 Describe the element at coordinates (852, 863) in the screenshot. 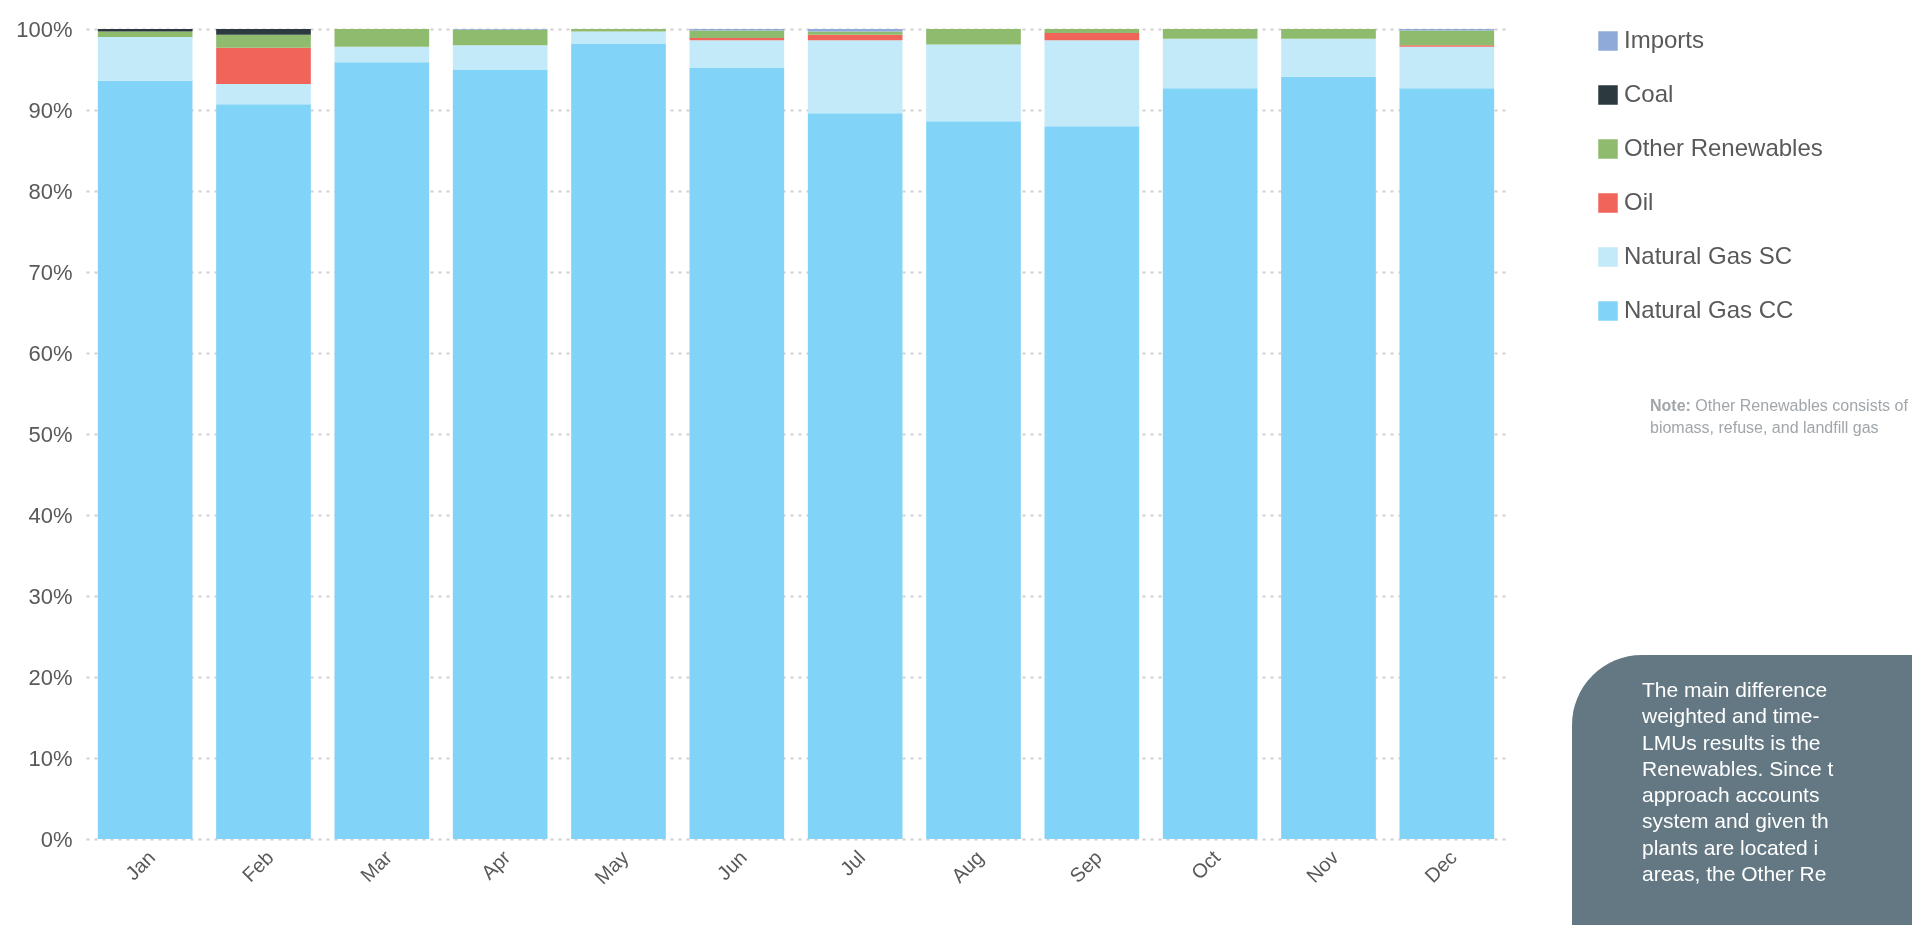

I see `x-tick-label: Jul` at that location.